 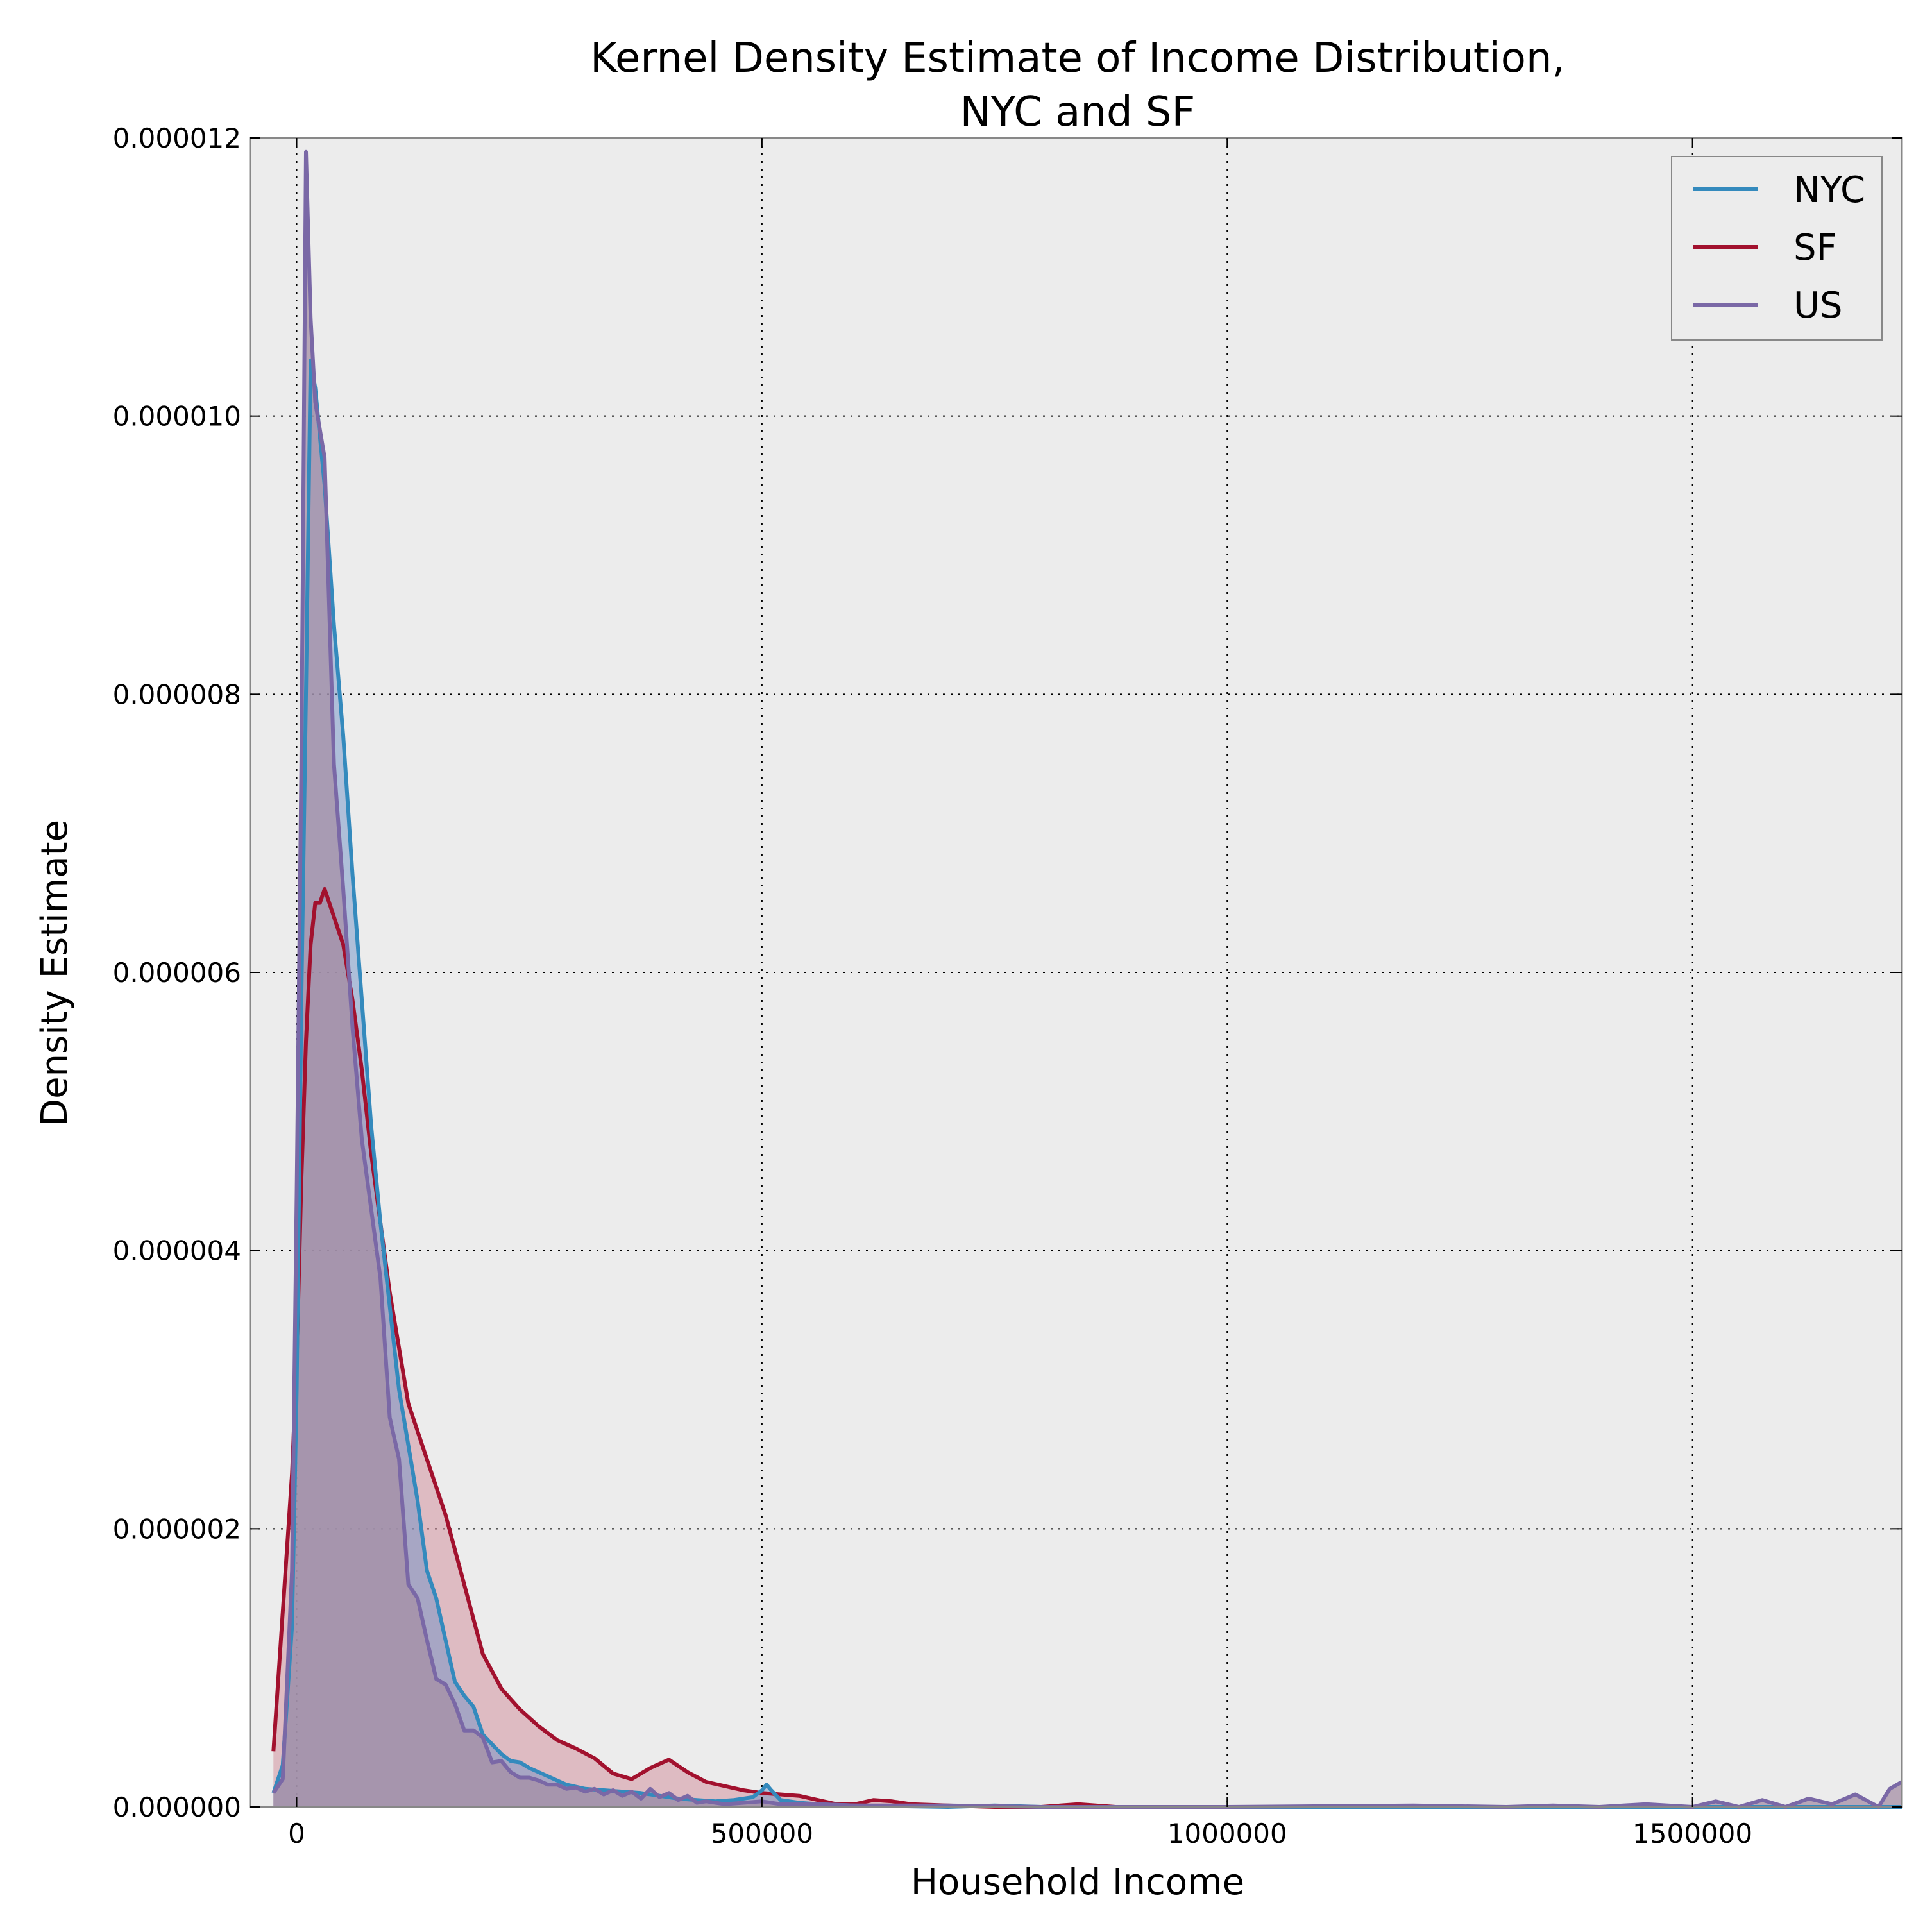 I want to click on y-tick-label: 0.000002, so click(x=177, y=1529).